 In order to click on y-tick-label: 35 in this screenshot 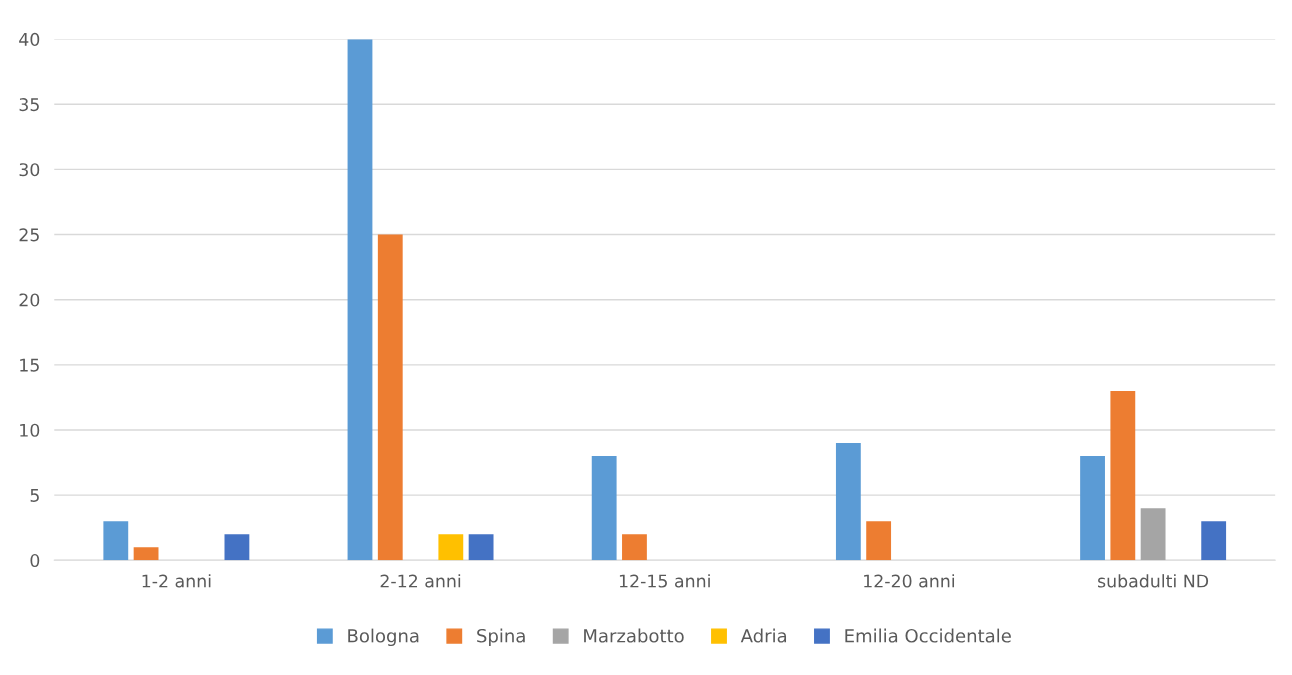, I will do `click(29, 105)`.